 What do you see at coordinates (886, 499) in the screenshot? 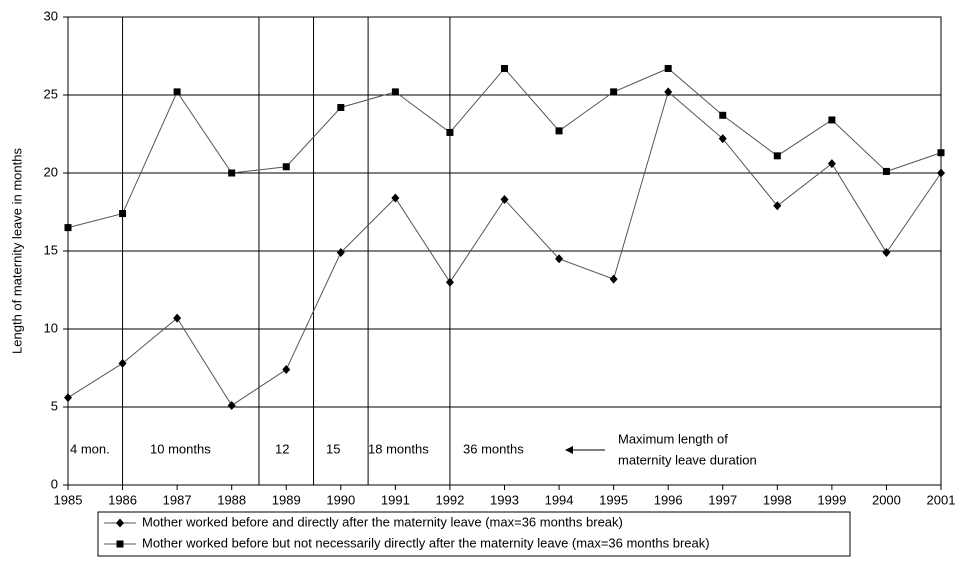
I see `x-tick-label: 2000` at bounding box center [886, 499].